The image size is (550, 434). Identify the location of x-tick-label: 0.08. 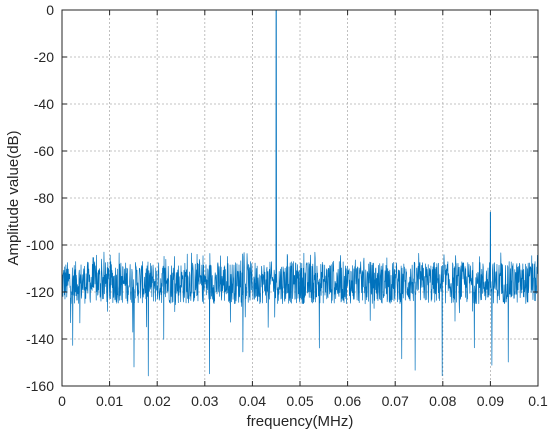
(442, 401).